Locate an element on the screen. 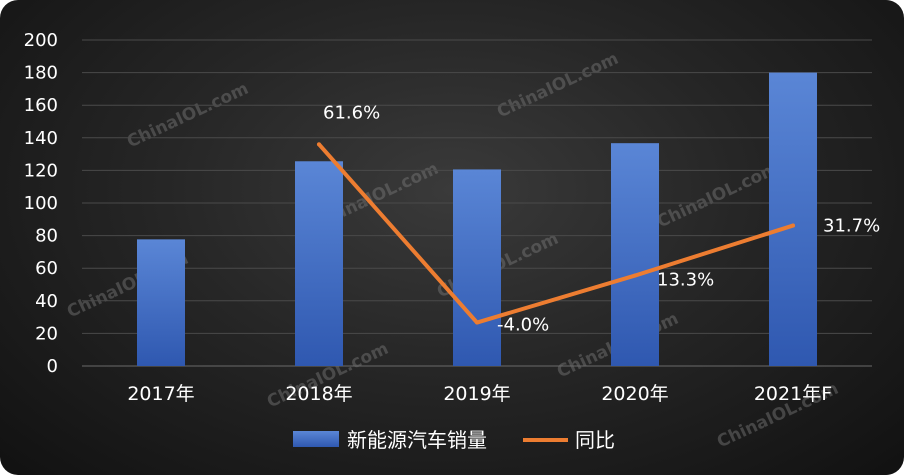 The height and width of the screenshot is (475, 904). data-label: 13.3% is located at coordinates (685, 280).